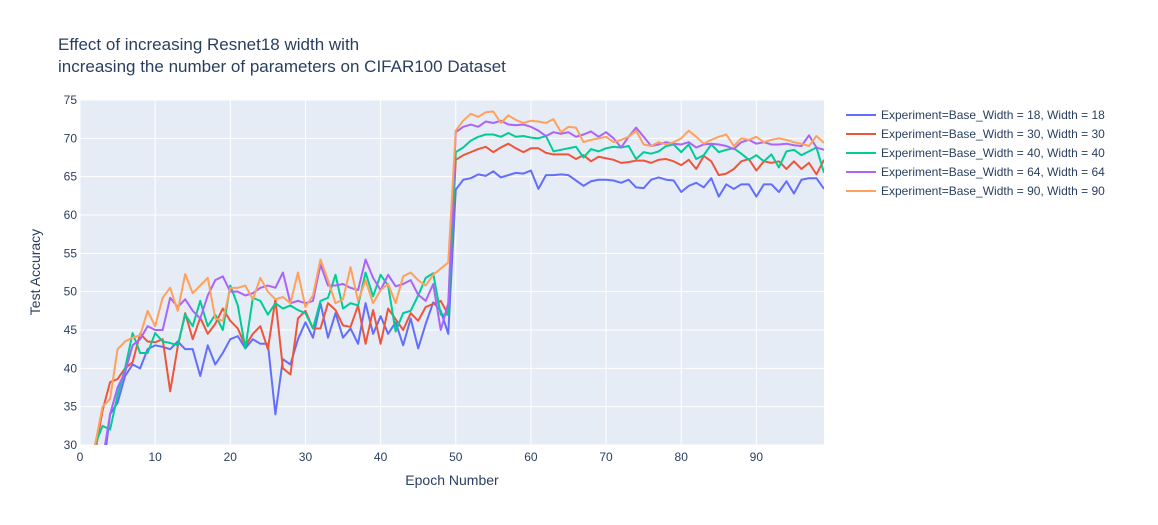  Describe the element at coordinates (71, 368) in the screenshot. I see `y-tick-label: 40` at that location.